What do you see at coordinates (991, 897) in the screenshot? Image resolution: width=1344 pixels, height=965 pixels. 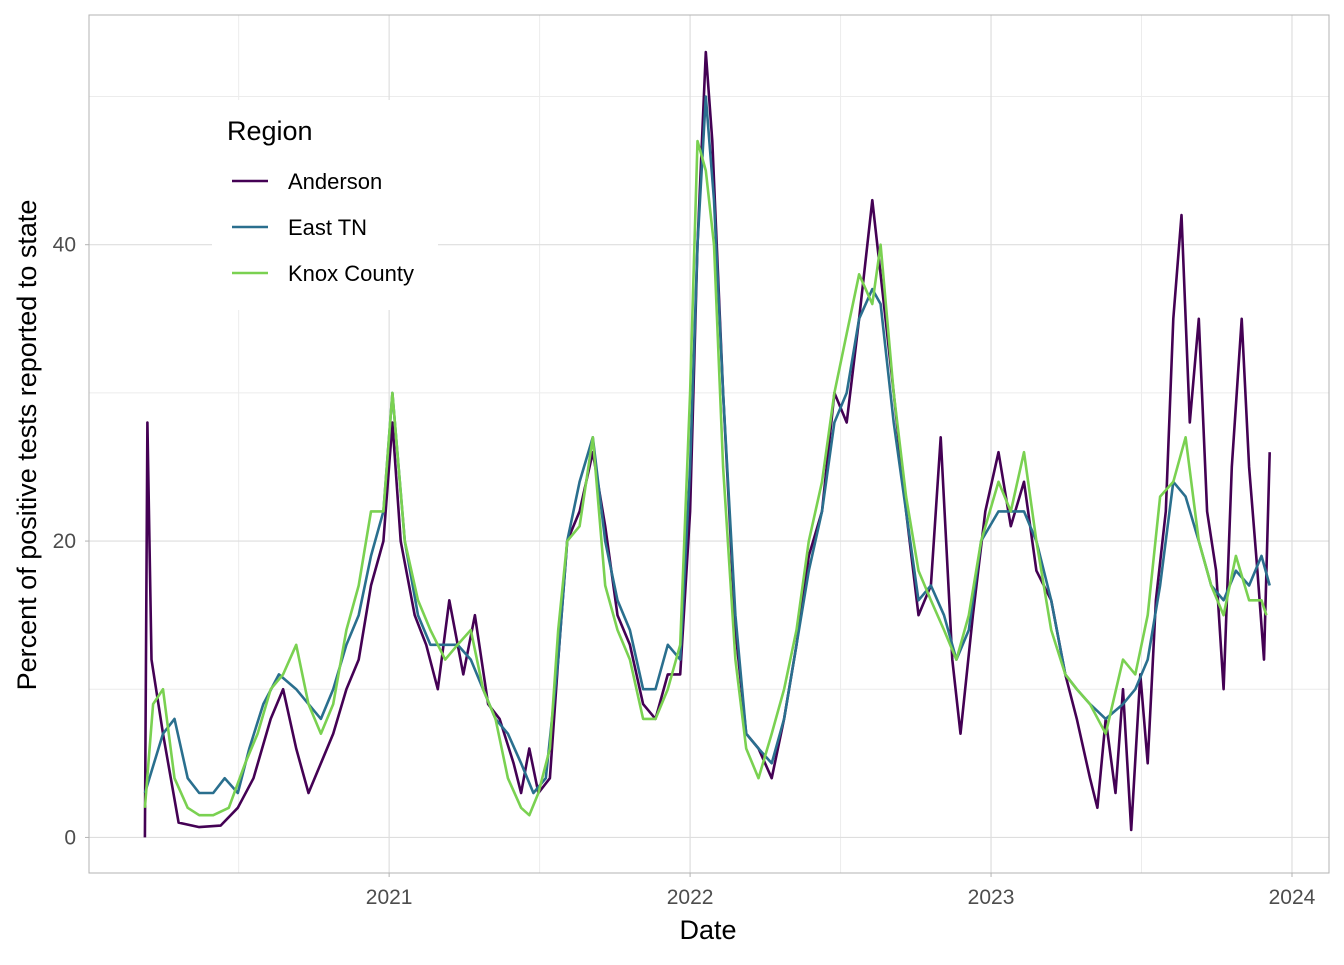 I see `x-tick-label: 2023` at bounding box center [991, 897].